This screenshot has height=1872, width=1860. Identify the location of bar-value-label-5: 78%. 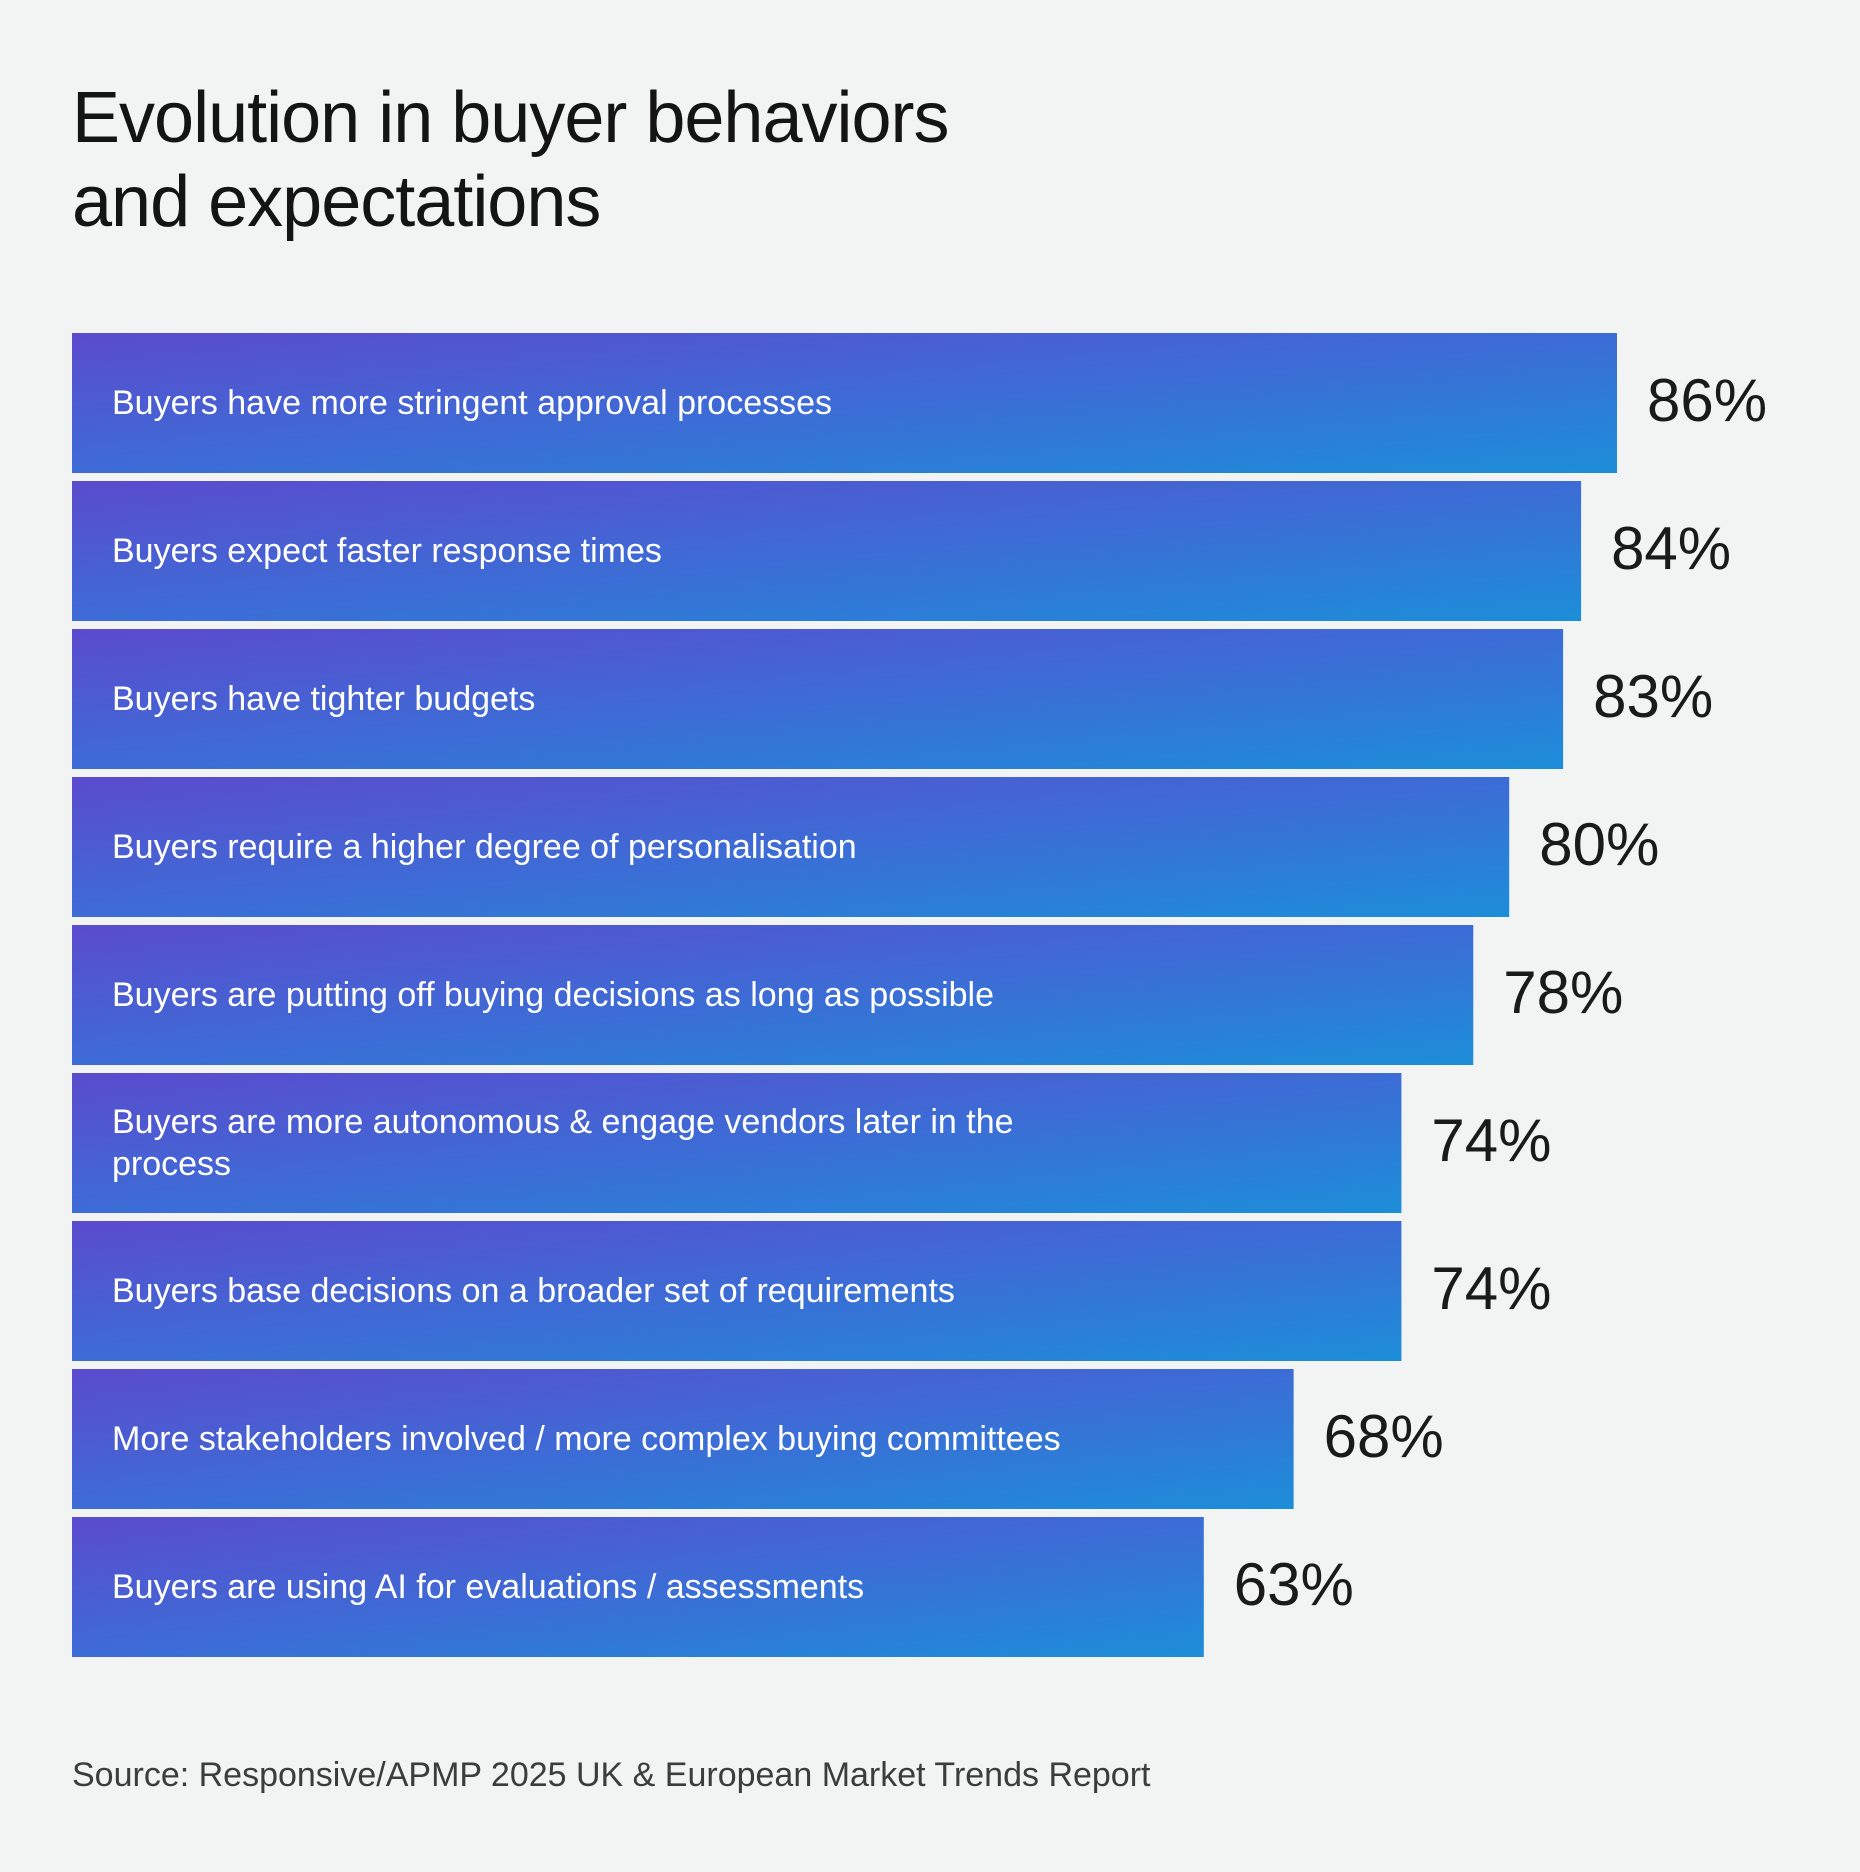
(1563, 992).